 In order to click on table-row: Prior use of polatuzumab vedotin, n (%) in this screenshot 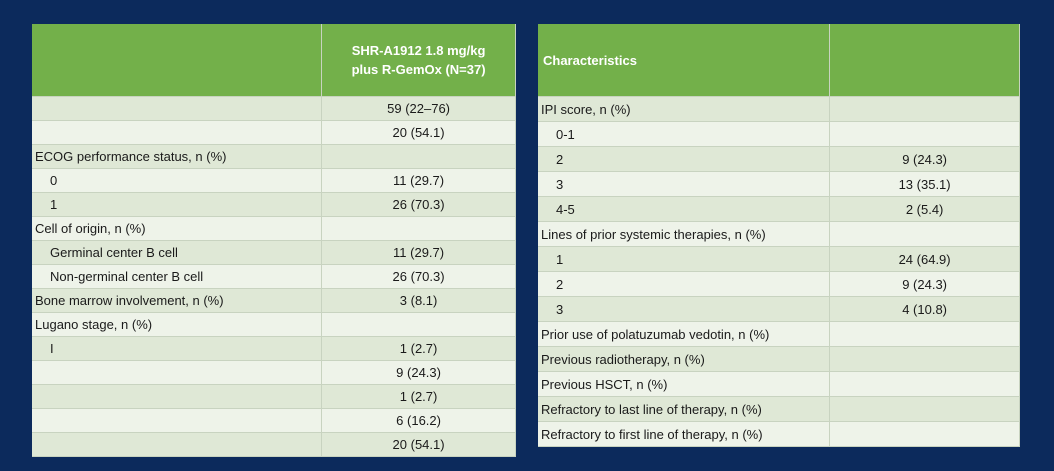, I will do `click(779, 334)`.